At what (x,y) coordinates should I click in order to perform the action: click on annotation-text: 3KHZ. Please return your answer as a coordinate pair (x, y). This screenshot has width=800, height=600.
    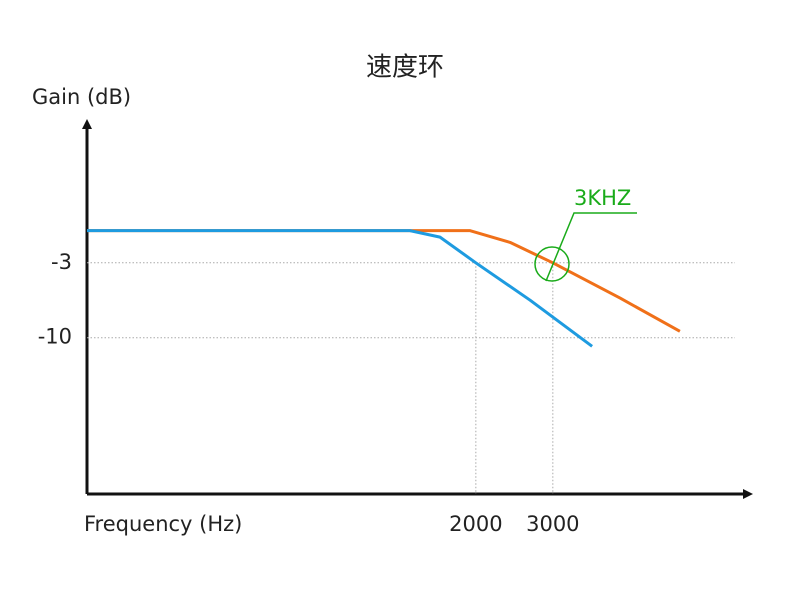
    Looking at the image, I should click on (602, 198).